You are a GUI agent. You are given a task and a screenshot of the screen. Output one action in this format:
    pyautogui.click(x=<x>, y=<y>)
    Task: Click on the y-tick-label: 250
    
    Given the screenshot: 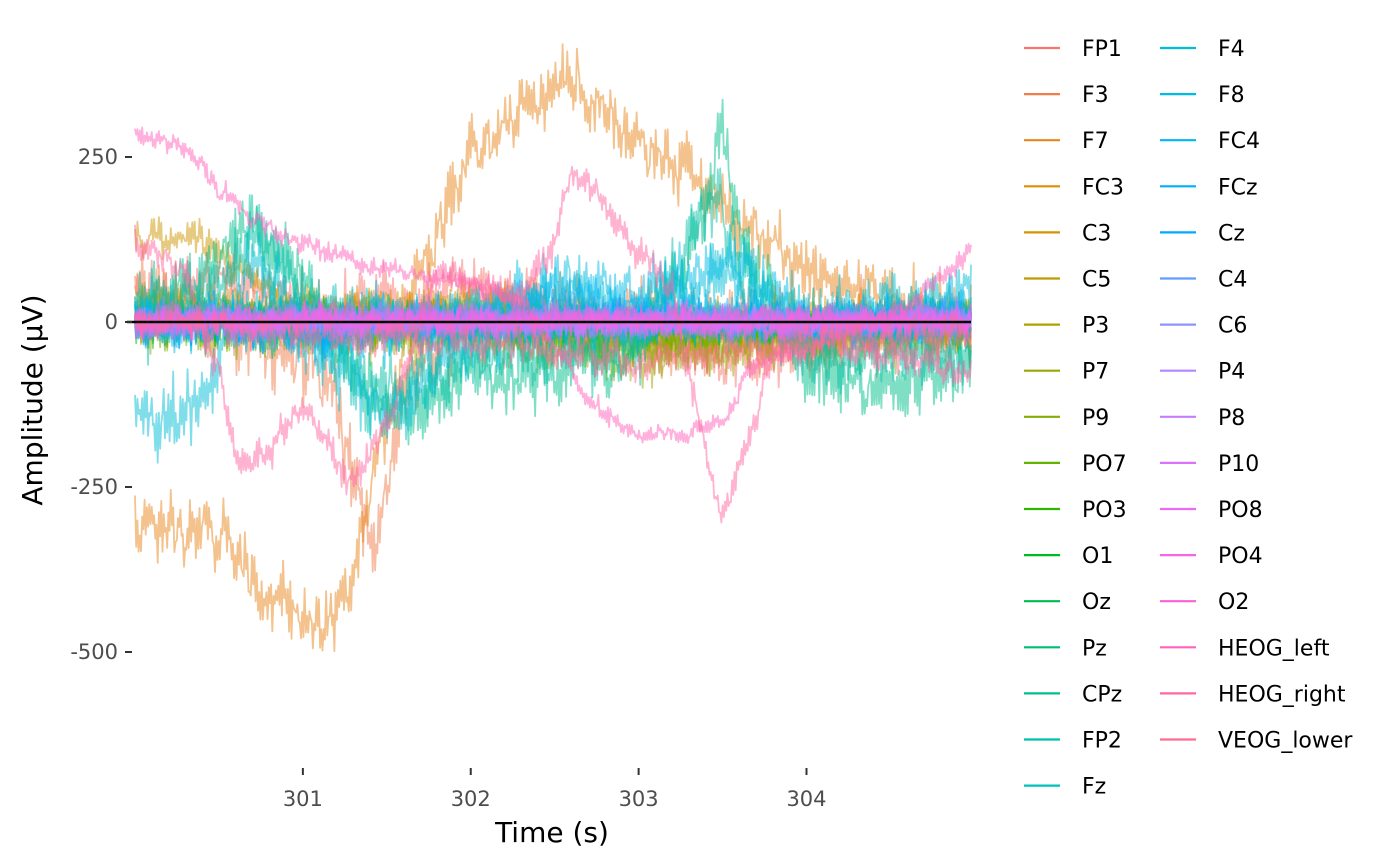 What is the action you would take?
    pyautogui.click(x=98, y=157)
    